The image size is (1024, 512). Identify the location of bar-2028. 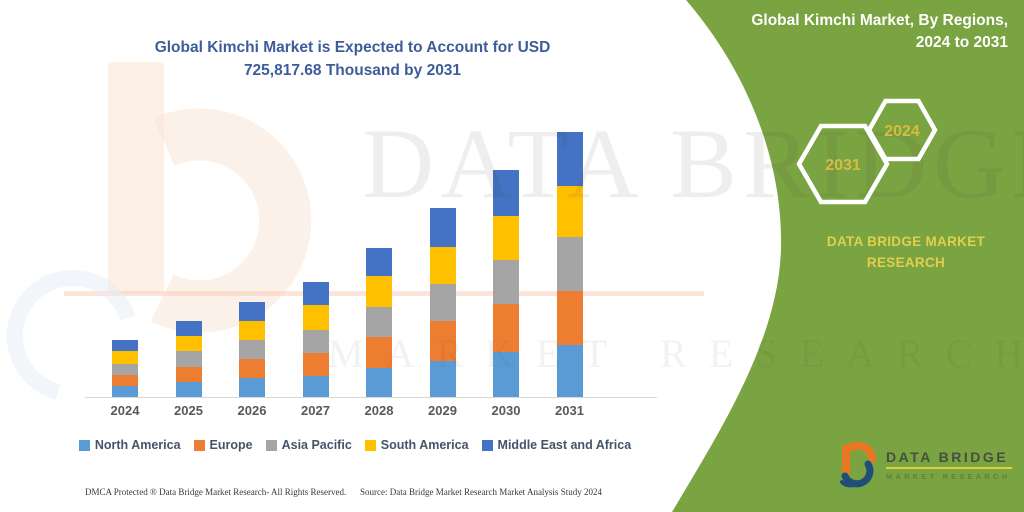
(379, 322).